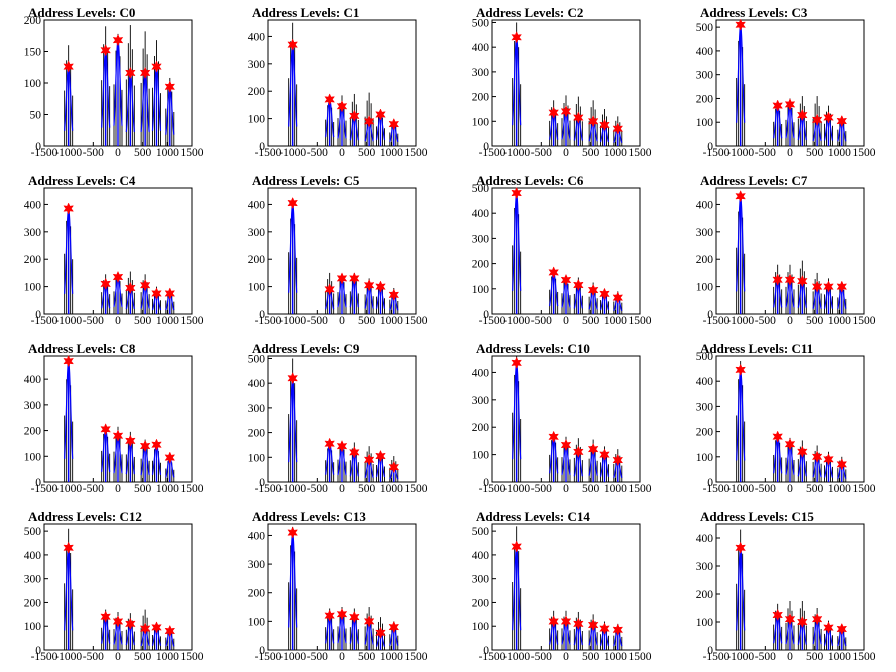 Image resolution: width=896 pixels, height=672 pixels. I want to click on y-tick-label: 500, so click(481, 532).